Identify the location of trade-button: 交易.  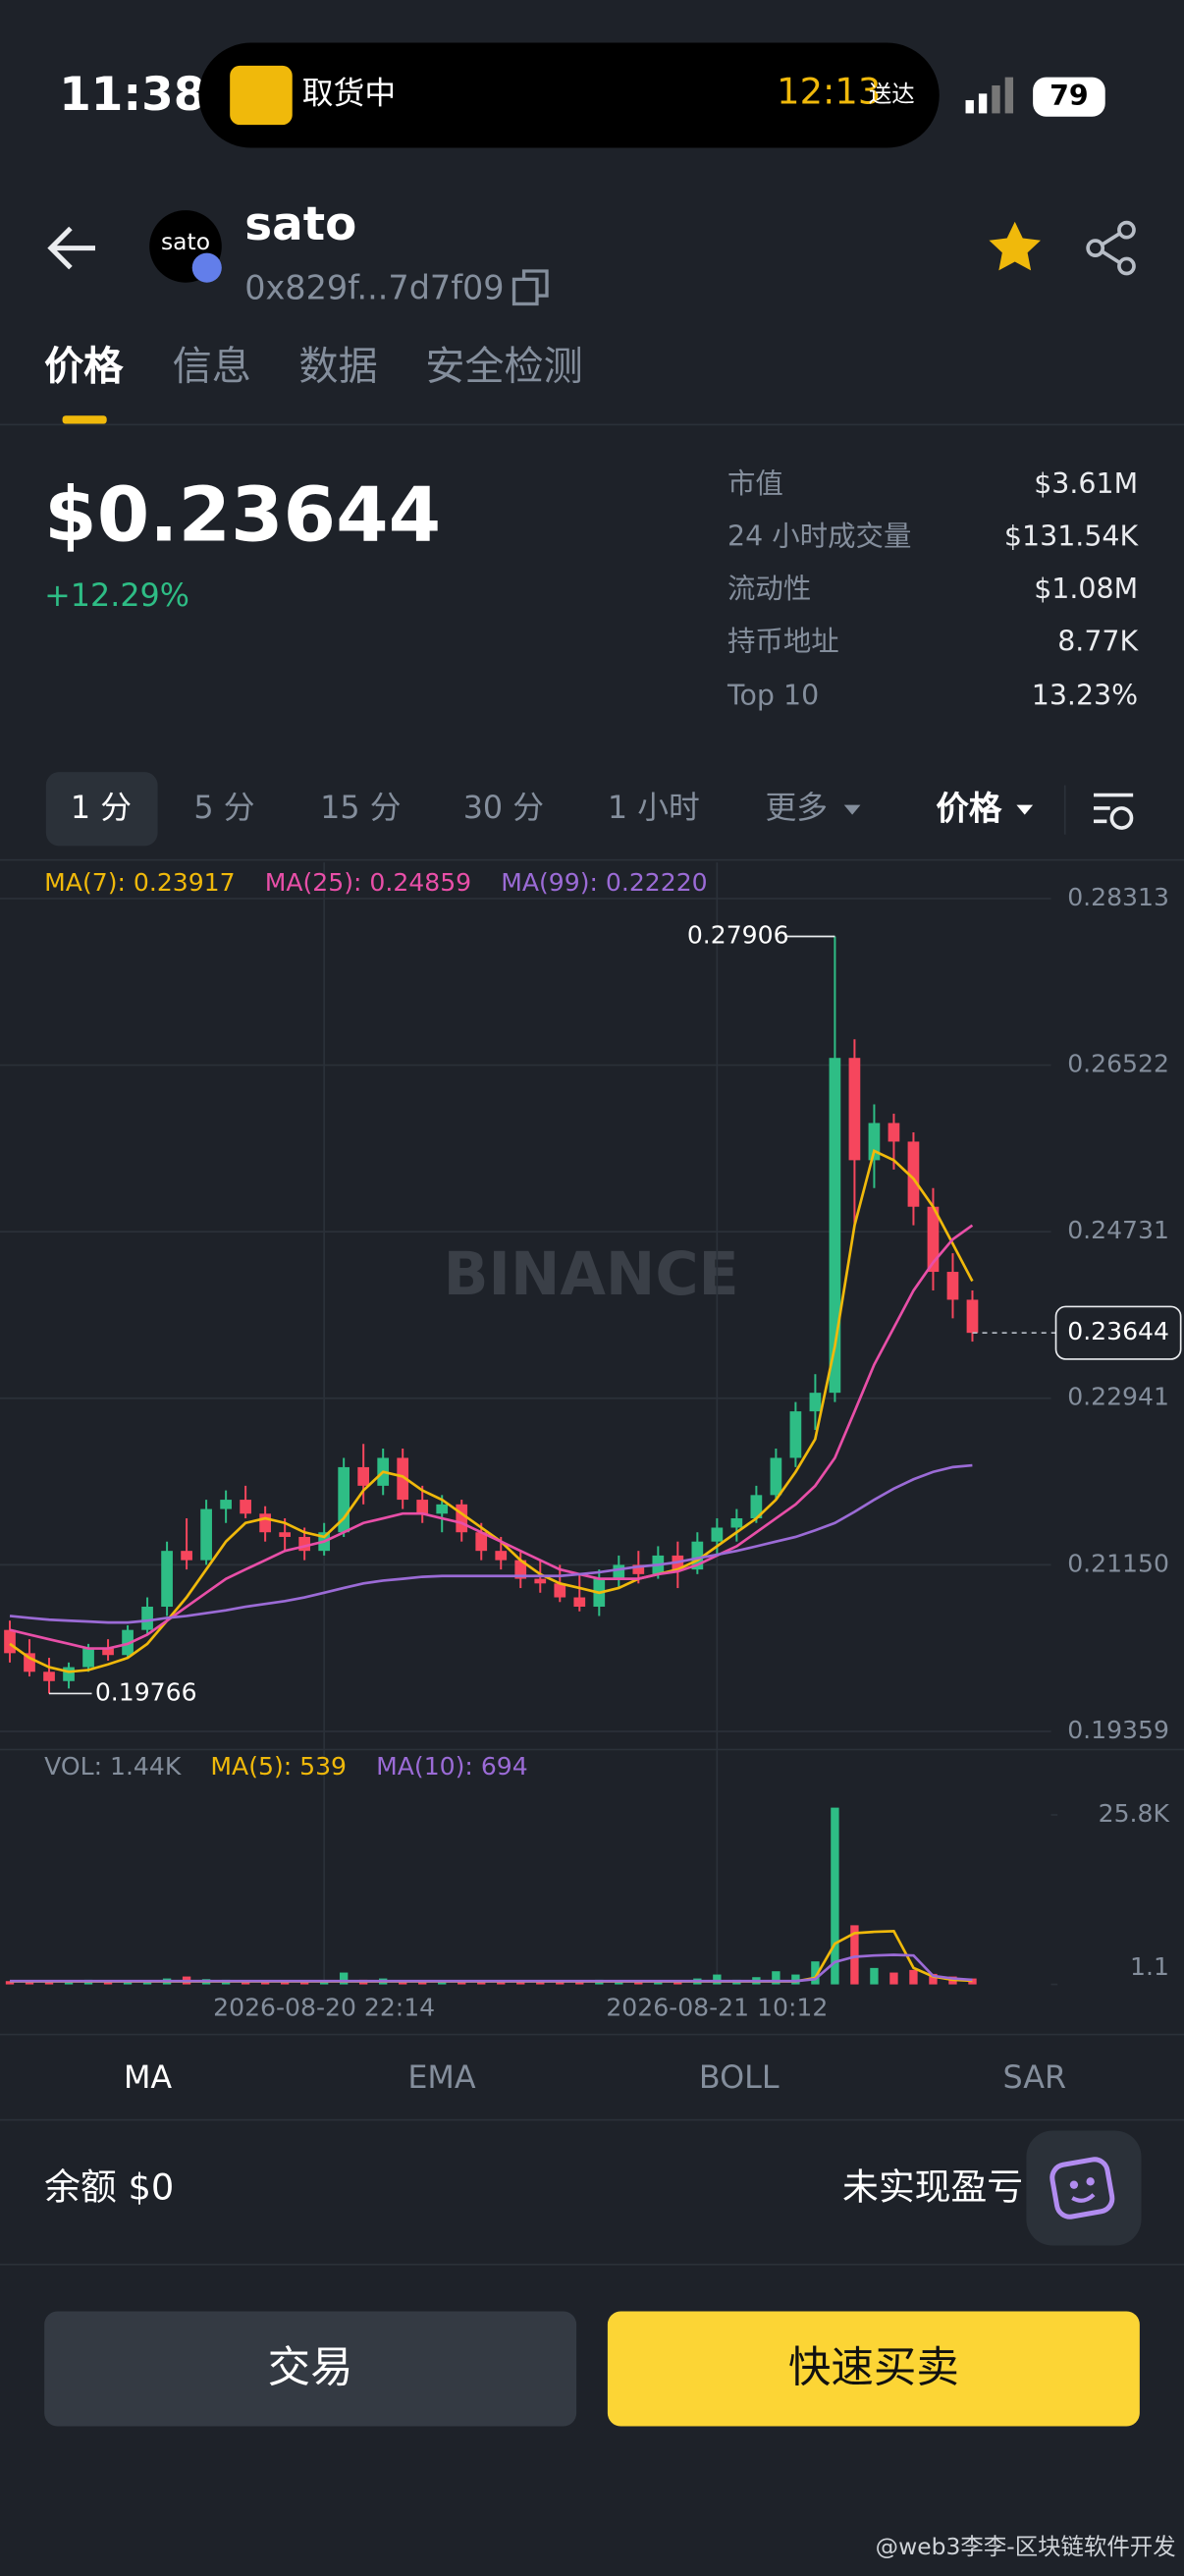
(310, 2369).